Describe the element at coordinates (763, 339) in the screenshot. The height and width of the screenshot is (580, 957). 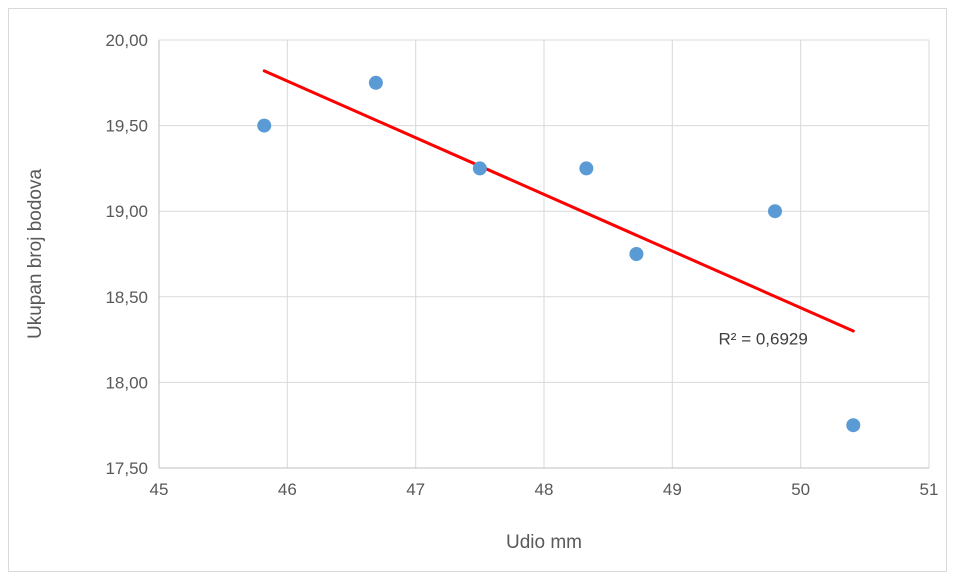
I see `r-squared-annotation: R² = 0,6929` at that location.